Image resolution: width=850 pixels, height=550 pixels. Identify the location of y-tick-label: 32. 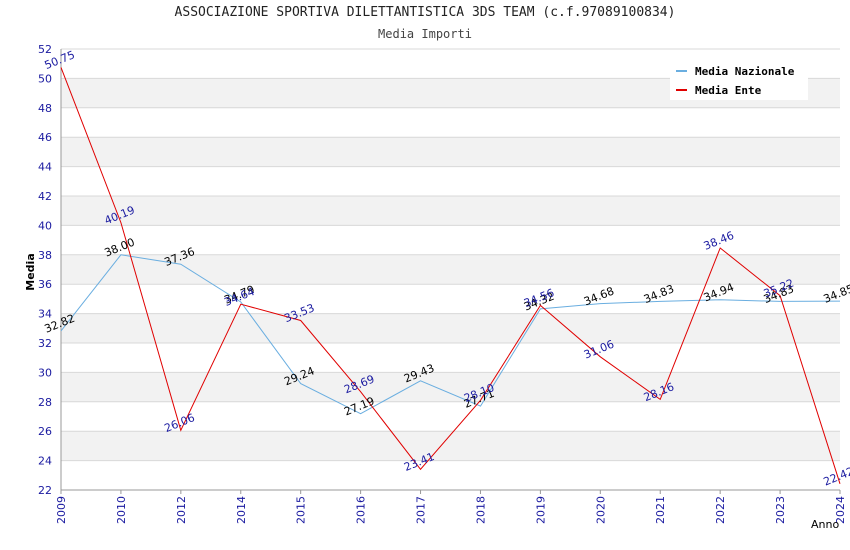
(45, 343).